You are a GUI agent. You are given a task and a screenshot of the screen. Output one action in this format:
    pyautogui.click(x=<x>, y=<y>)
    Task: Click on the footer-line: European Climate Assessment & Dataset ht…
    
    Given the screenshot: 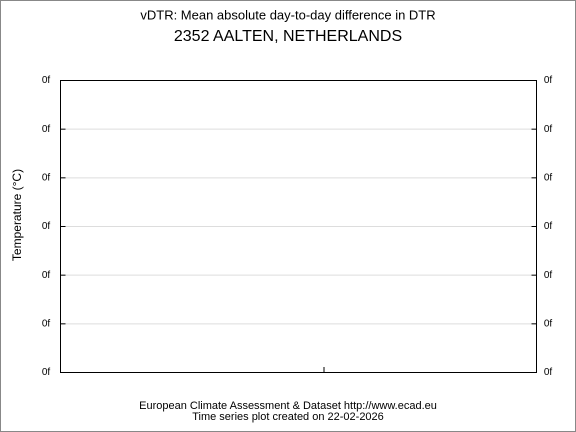 What is the action you would take?
    pyautogui.click(x=288, y=406)
    